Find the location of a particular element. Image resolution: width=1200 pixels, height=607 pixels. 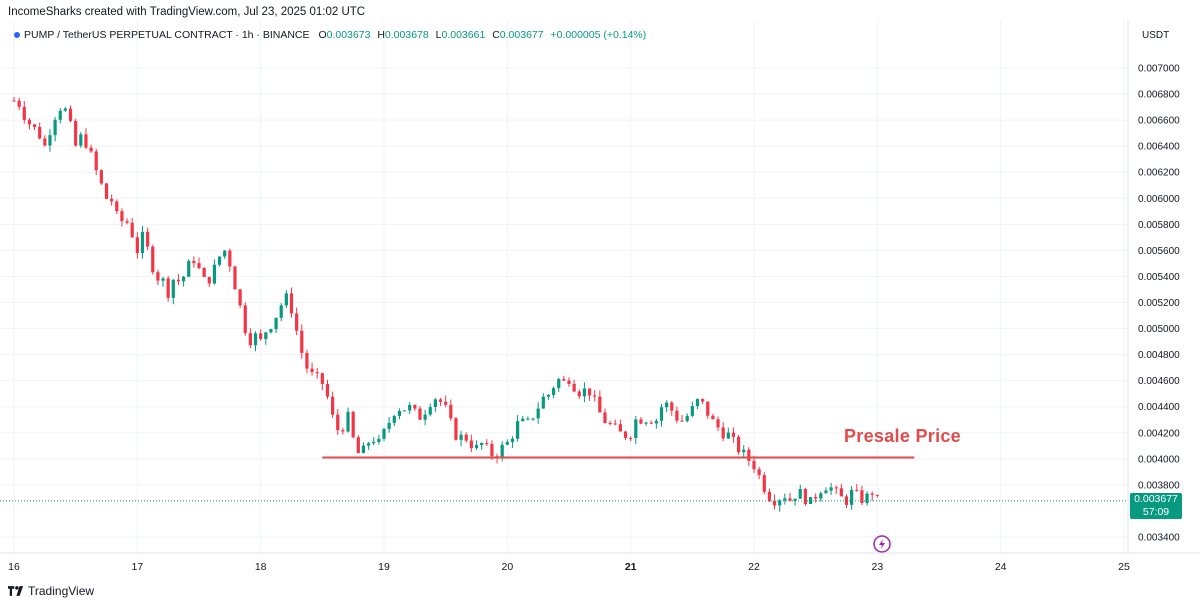

bar-countdown: 57:09 is located at coordinates (1156, 512).